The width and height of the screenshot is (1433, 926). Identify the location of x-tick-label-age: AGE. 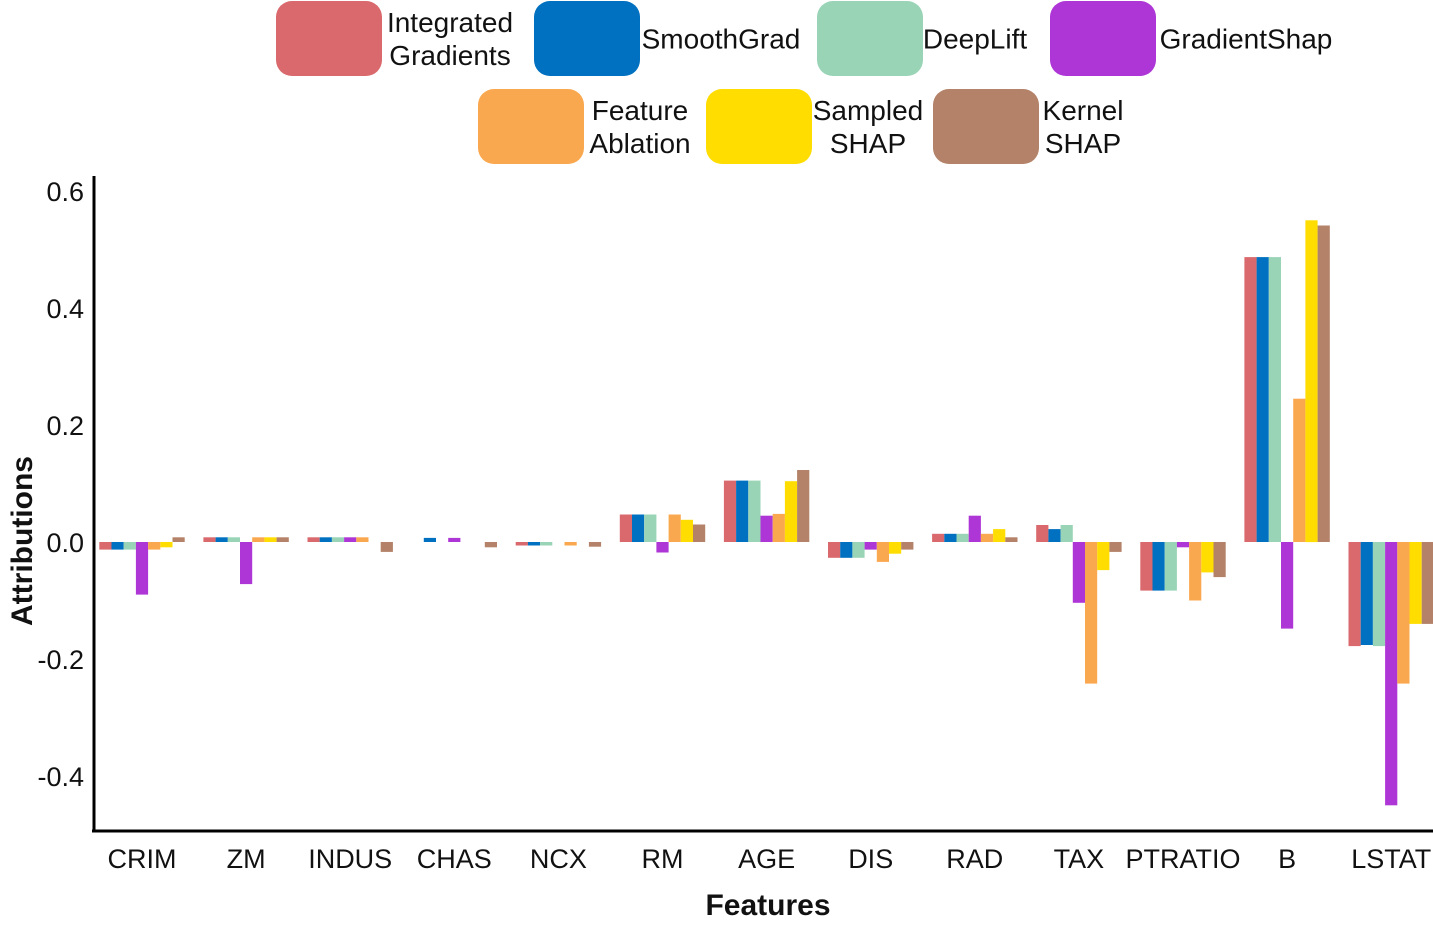
(766, 859).